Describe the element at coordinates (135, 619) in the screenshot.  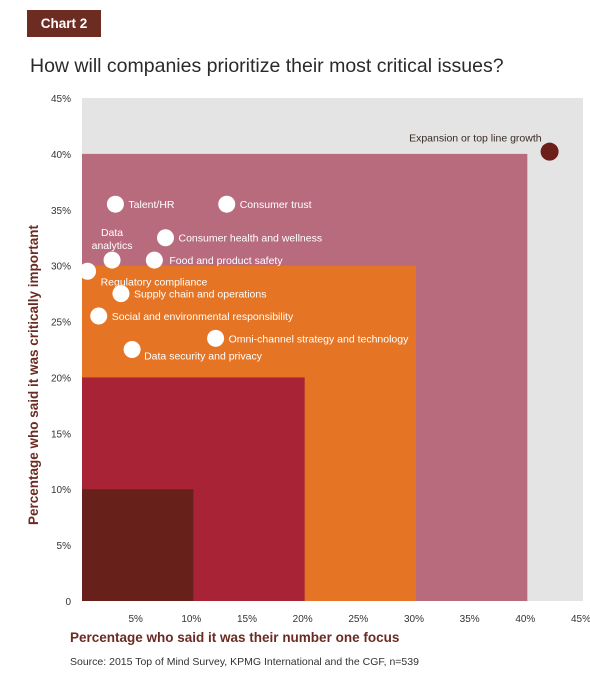
I see `x-tick-label: 5%` at that location.